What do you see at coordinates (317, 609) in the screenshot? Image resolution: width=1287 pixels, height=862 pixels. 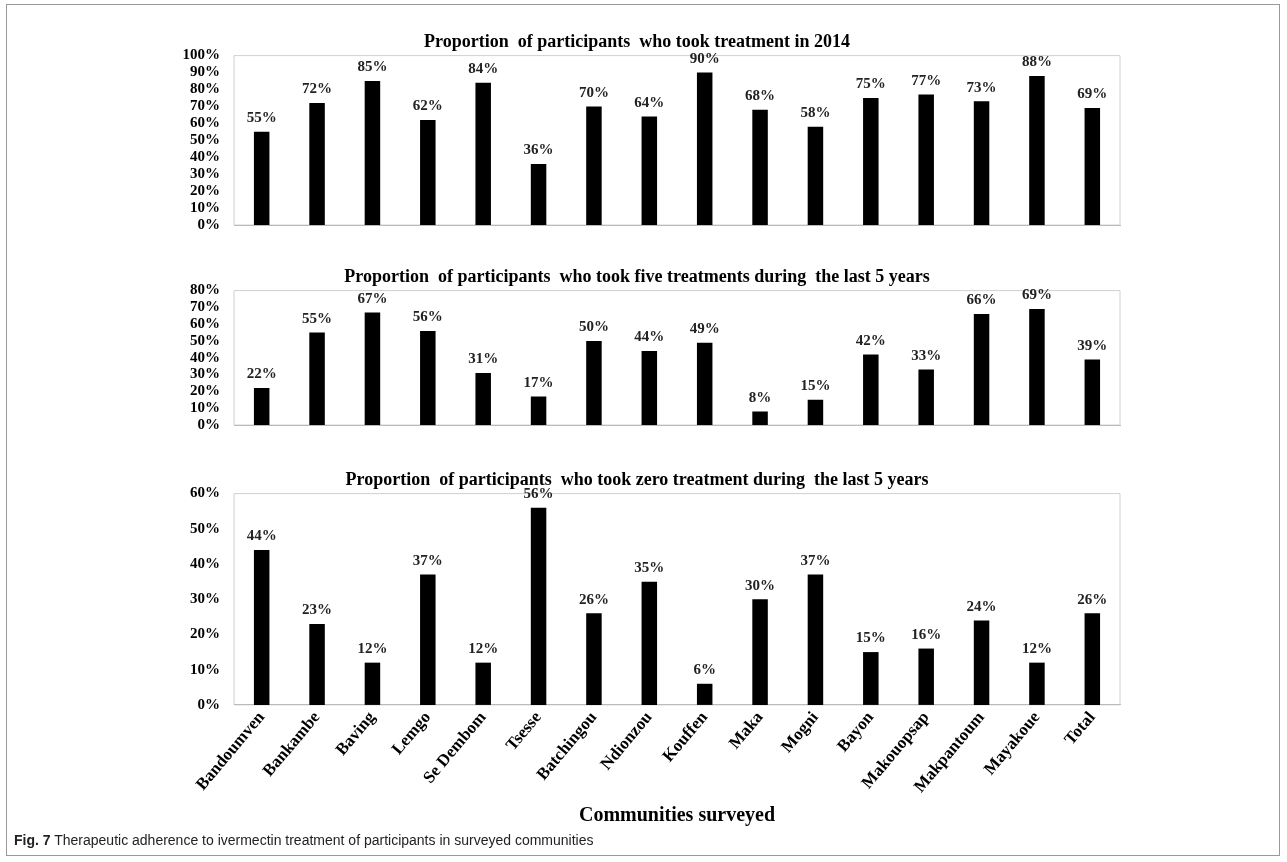 I see `data-label: 23%` at bounding box center [317, 609].